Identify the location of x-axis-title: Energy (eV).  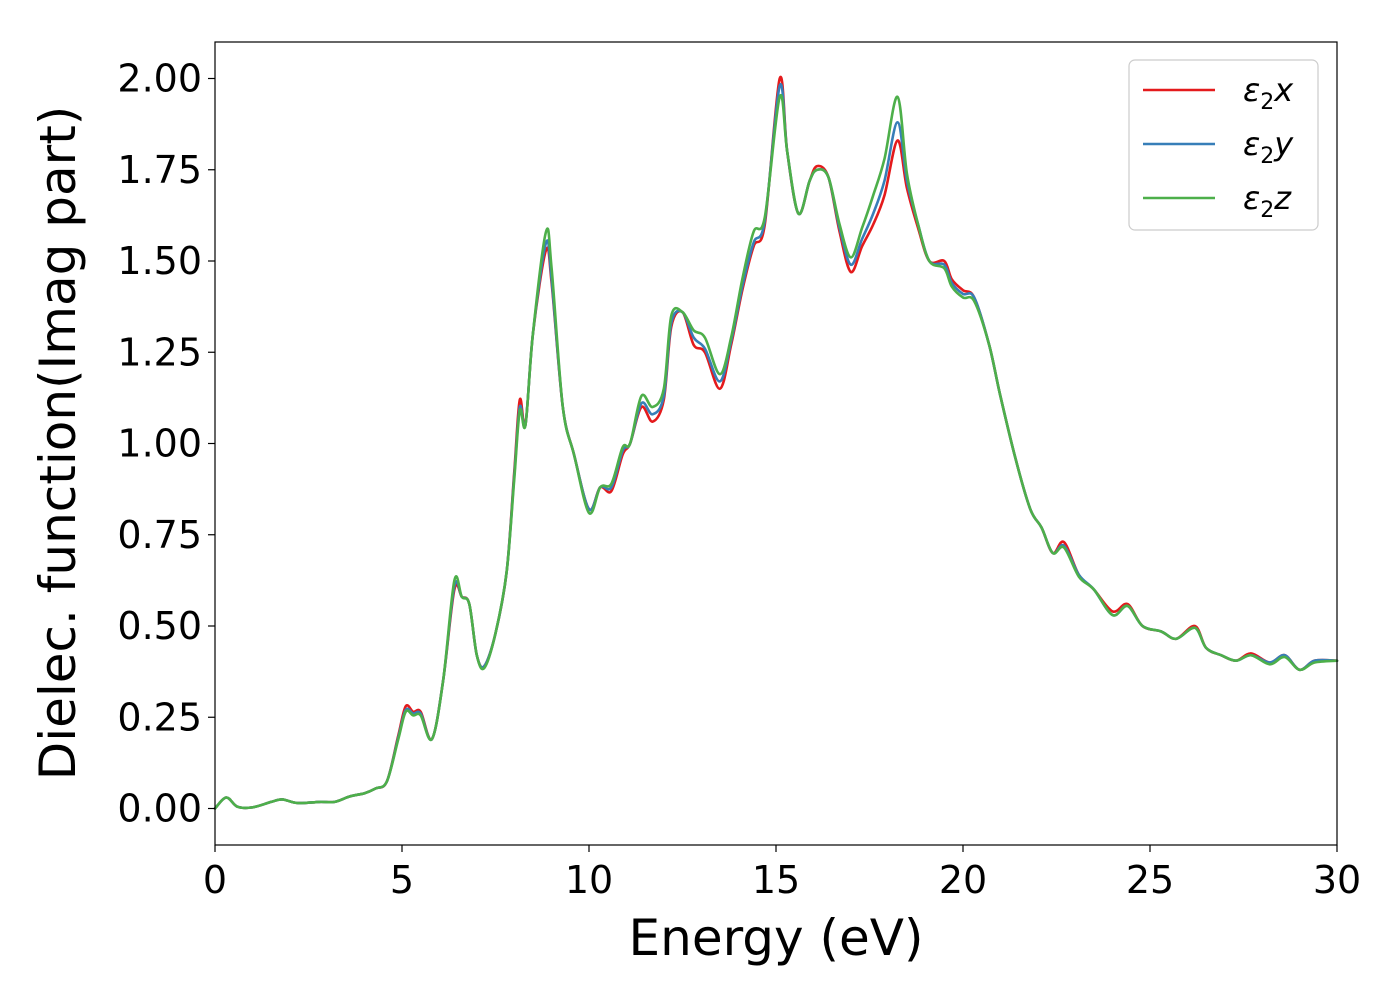
(776, 938).